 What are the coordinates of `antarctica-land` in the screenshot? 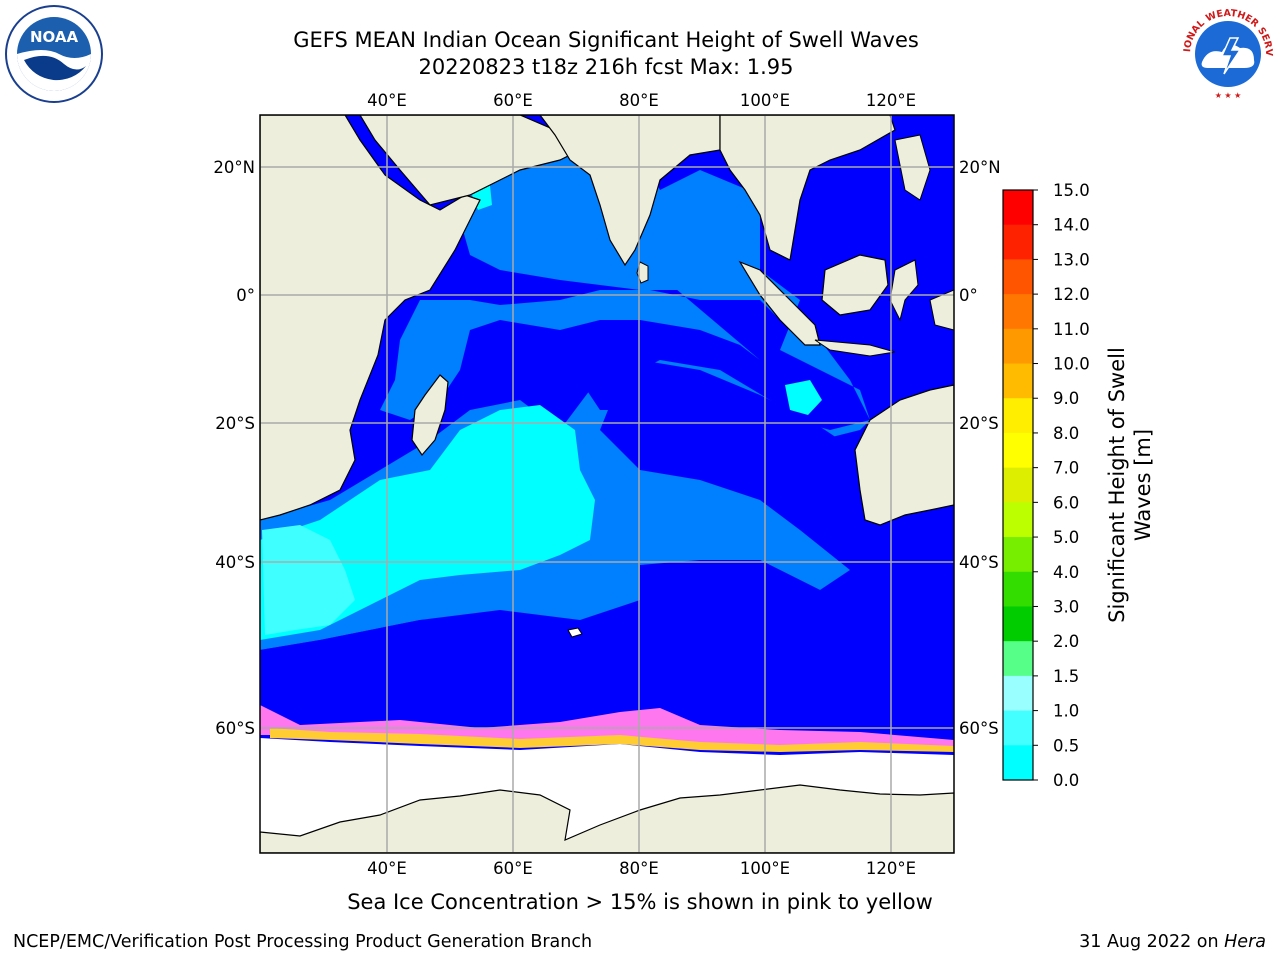 It's located at (607, 818).